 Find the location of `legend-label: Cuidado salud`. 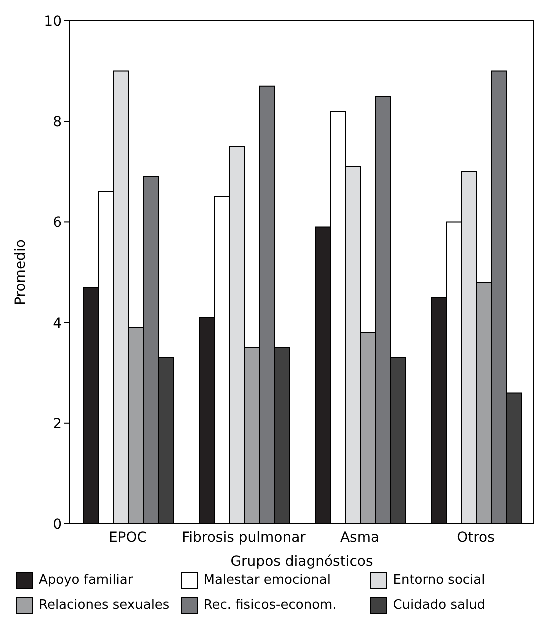

legend-label: Cuidado salud is located at coordinates (439, 605).